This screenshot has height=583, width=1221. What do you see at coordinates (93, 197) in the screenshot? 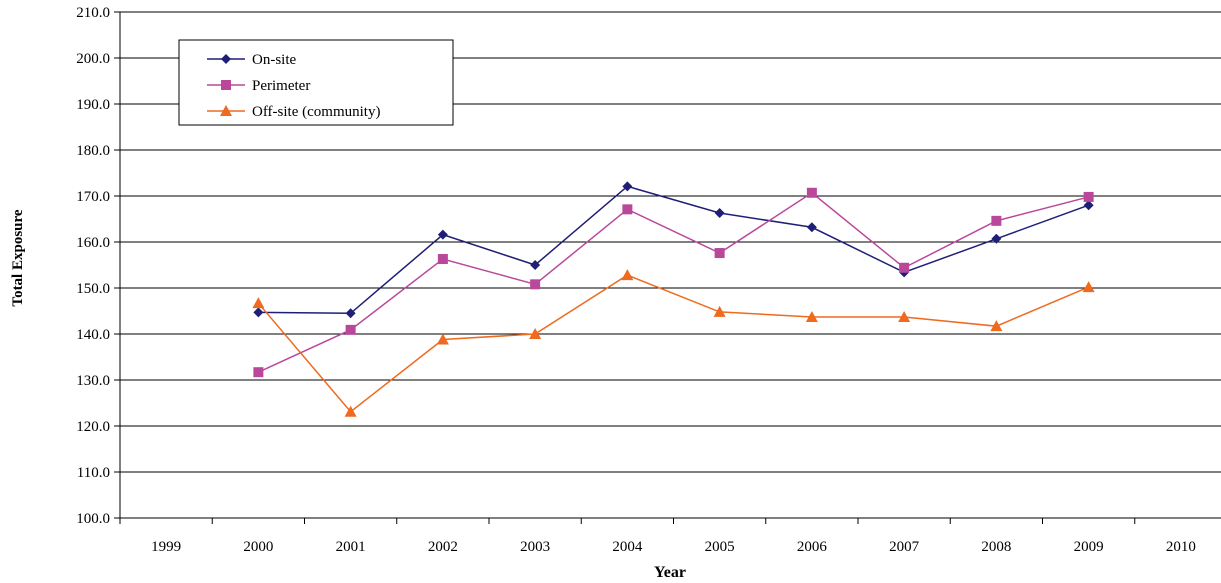
I see `y-tick-label: 170.0` at bounding box center [93, 197].